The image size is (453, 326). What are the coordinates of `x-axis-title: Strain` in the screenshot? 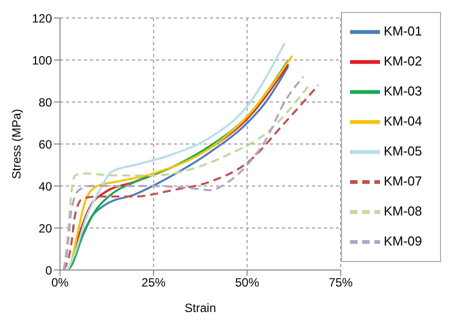 It's located at (200, 308).